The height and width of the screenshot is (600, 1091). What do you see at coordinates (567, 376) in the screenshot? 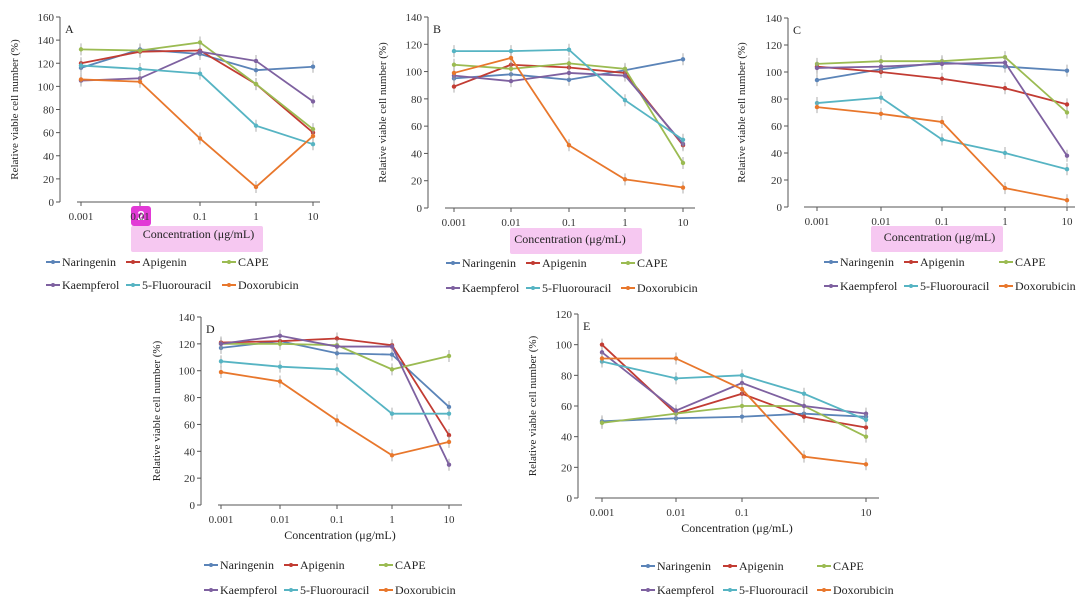
I see `y-tick-label: 80` at bounding box center [567, 376].